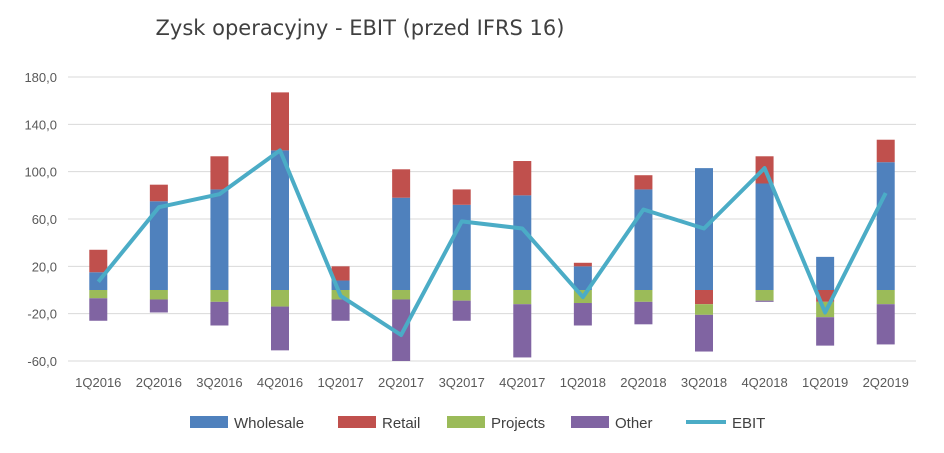  I want to click on legend-label: Other, so click(634, 423).